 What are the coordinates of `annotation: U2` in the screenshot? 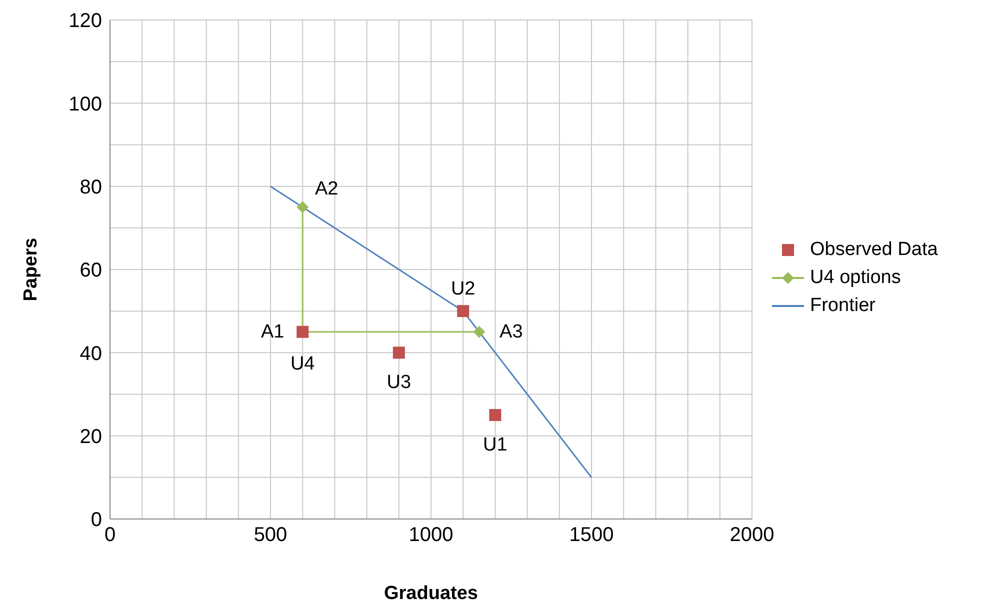 It's located at (463, 289).